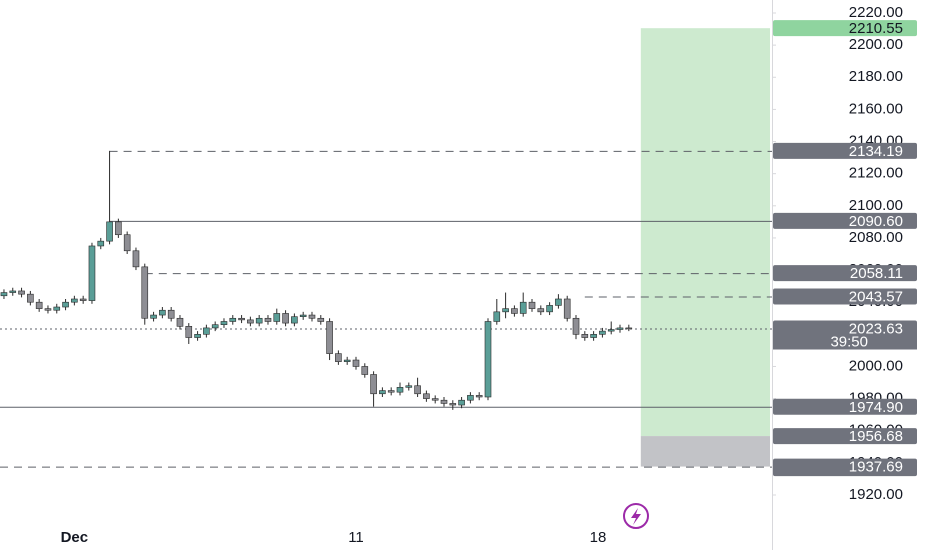 The height and width of the screenshot is (550, 932). I want to click on price-label: 2210.55, so click(876, 28).